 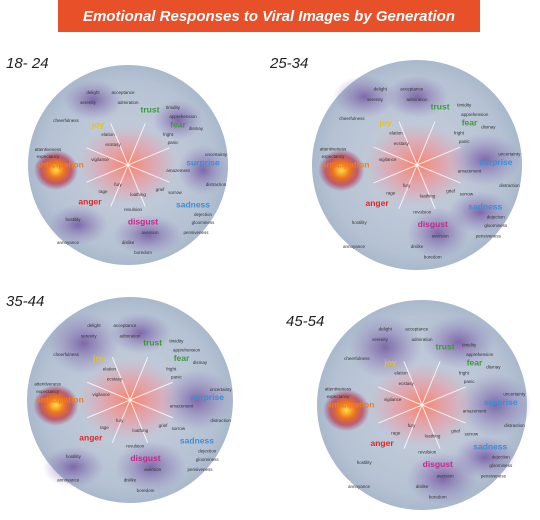 What do you see at coordinates (94, 325) in the screenshot?
I see `emotion-word: delight` at bounding box center [94, 325].